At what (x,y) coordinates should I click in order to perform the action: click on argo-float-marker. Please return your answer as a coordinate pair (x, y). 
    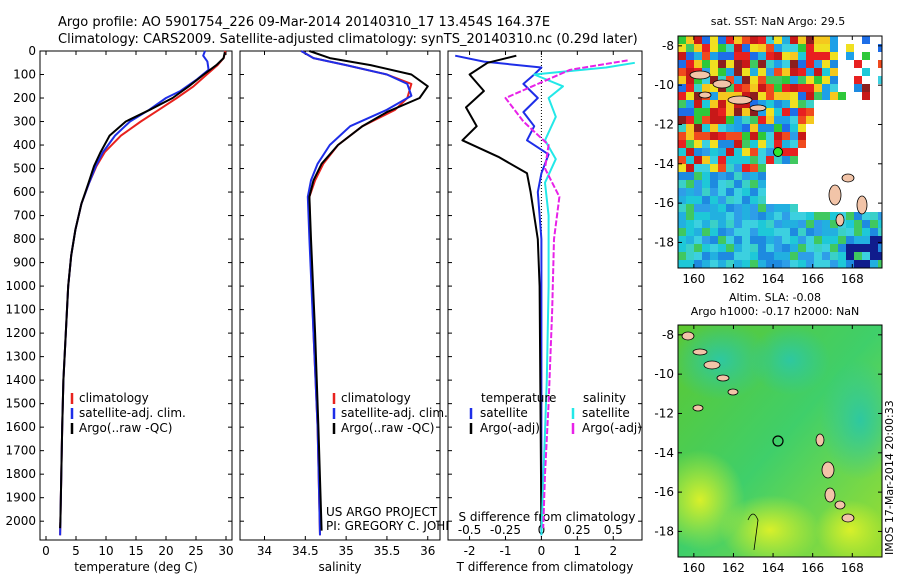
    Looking at the image, I should click on (778, 152).